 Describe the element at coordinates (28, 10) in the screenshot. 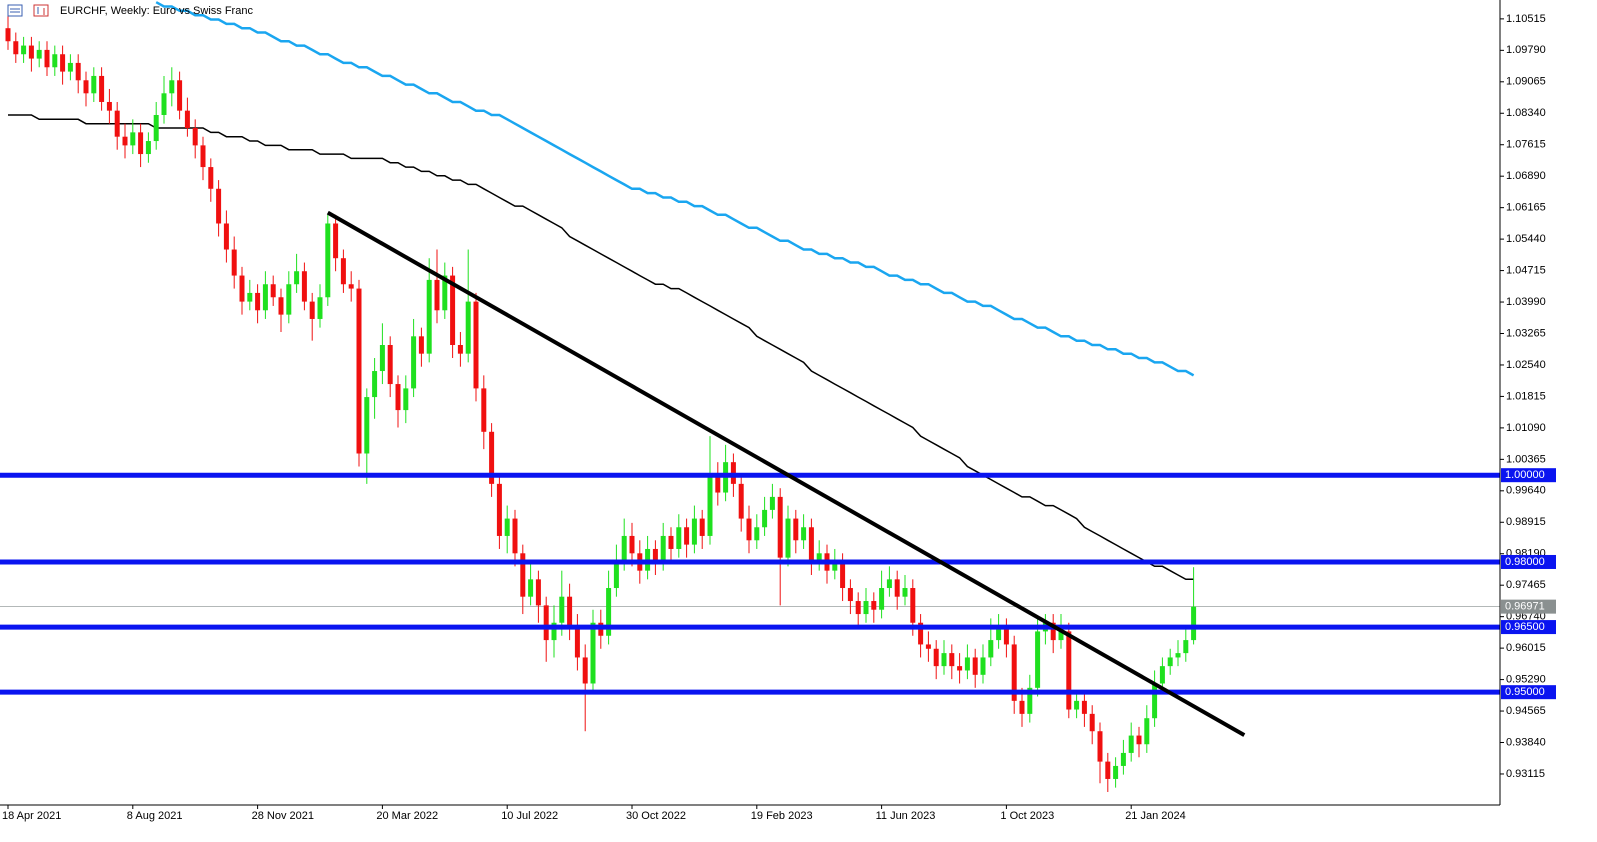

I see `symbol-icons` at that location.